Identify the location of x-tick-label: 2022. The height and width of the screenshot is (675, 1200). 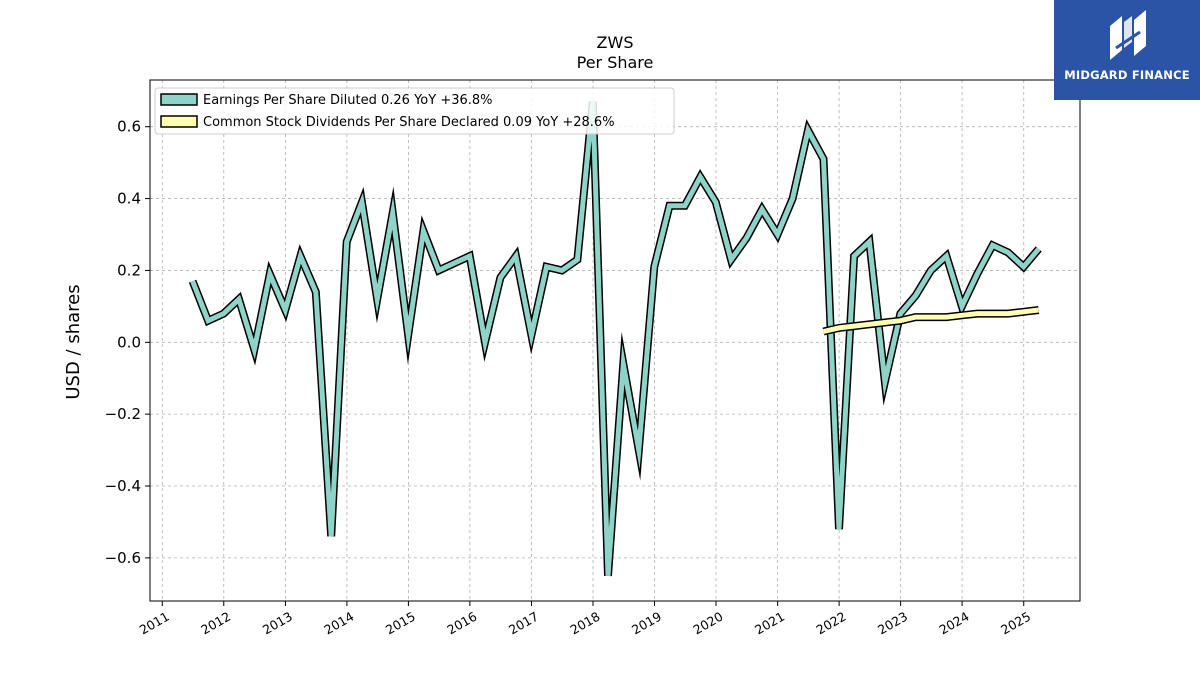
(831, 623).